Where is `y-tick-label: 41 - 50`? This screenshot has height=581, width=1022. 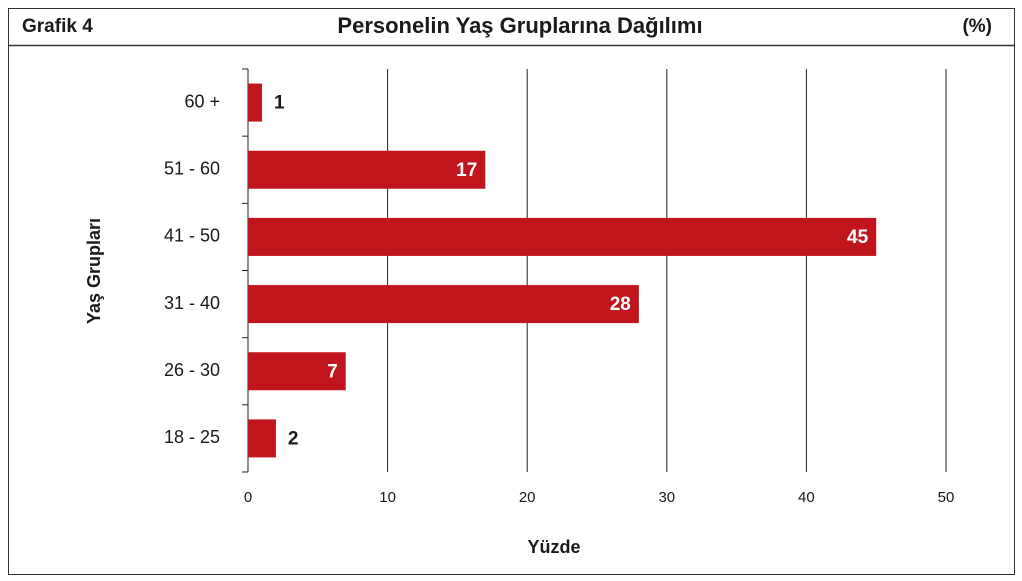
y-tick-label: 41 - 50 is located at coordinates (192, 236).